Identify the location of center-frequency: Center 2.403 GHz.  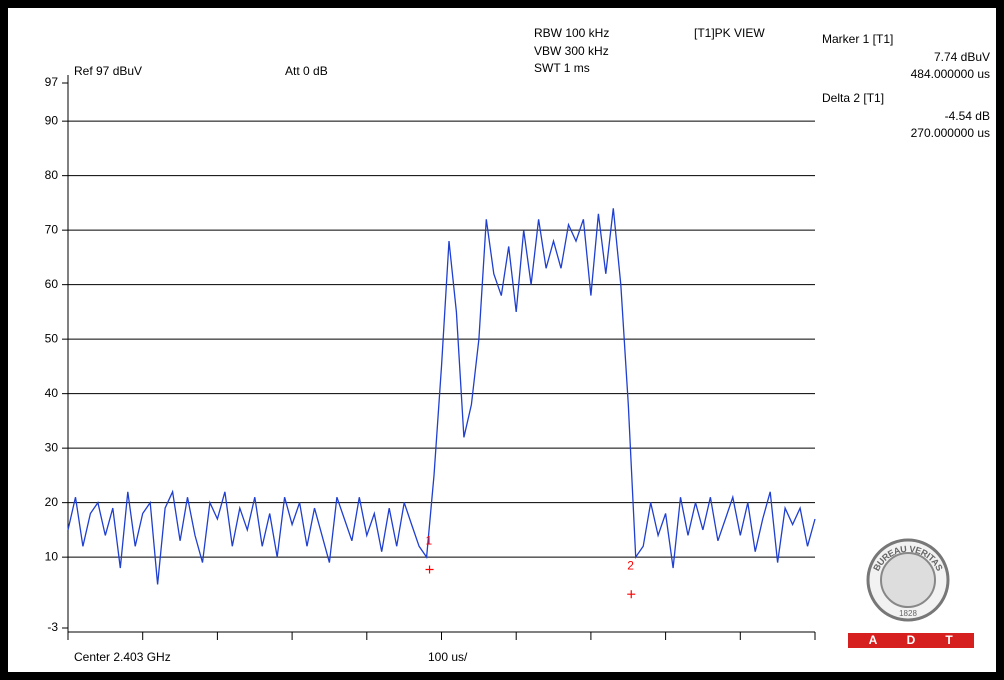
(122, 657).